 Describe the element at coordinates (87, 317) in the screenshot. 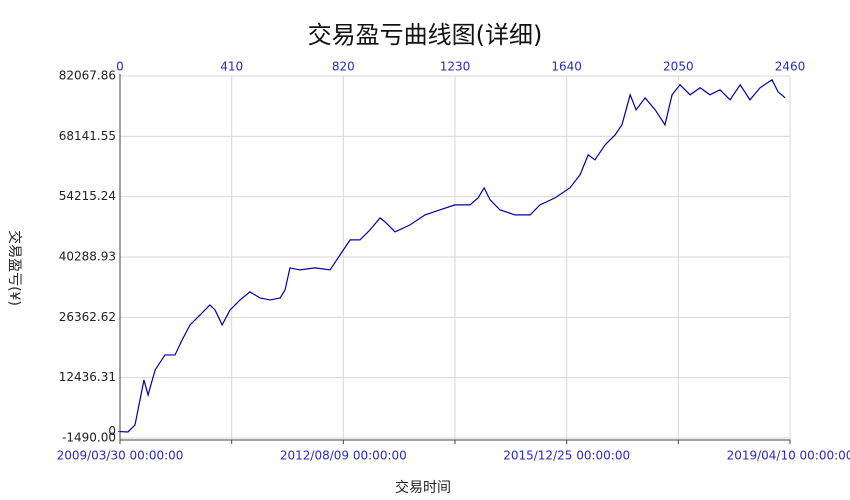

I see `y-tick-label: 26362.62` at that location.